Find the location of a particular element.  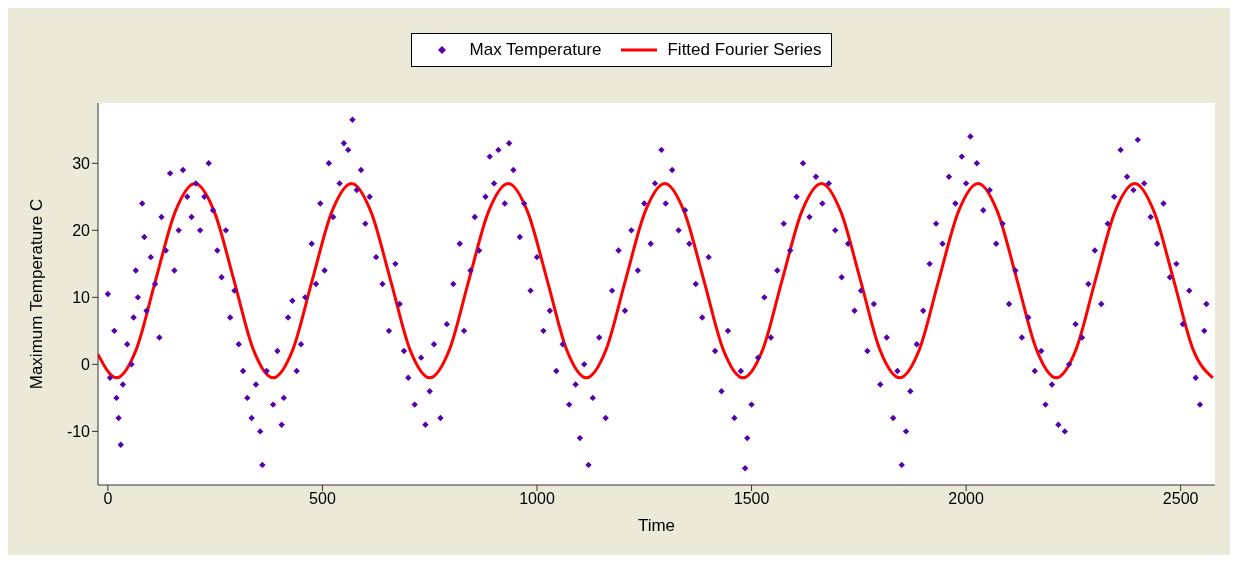

legend-label: Max Temperature is located at coordinates (535, 50).